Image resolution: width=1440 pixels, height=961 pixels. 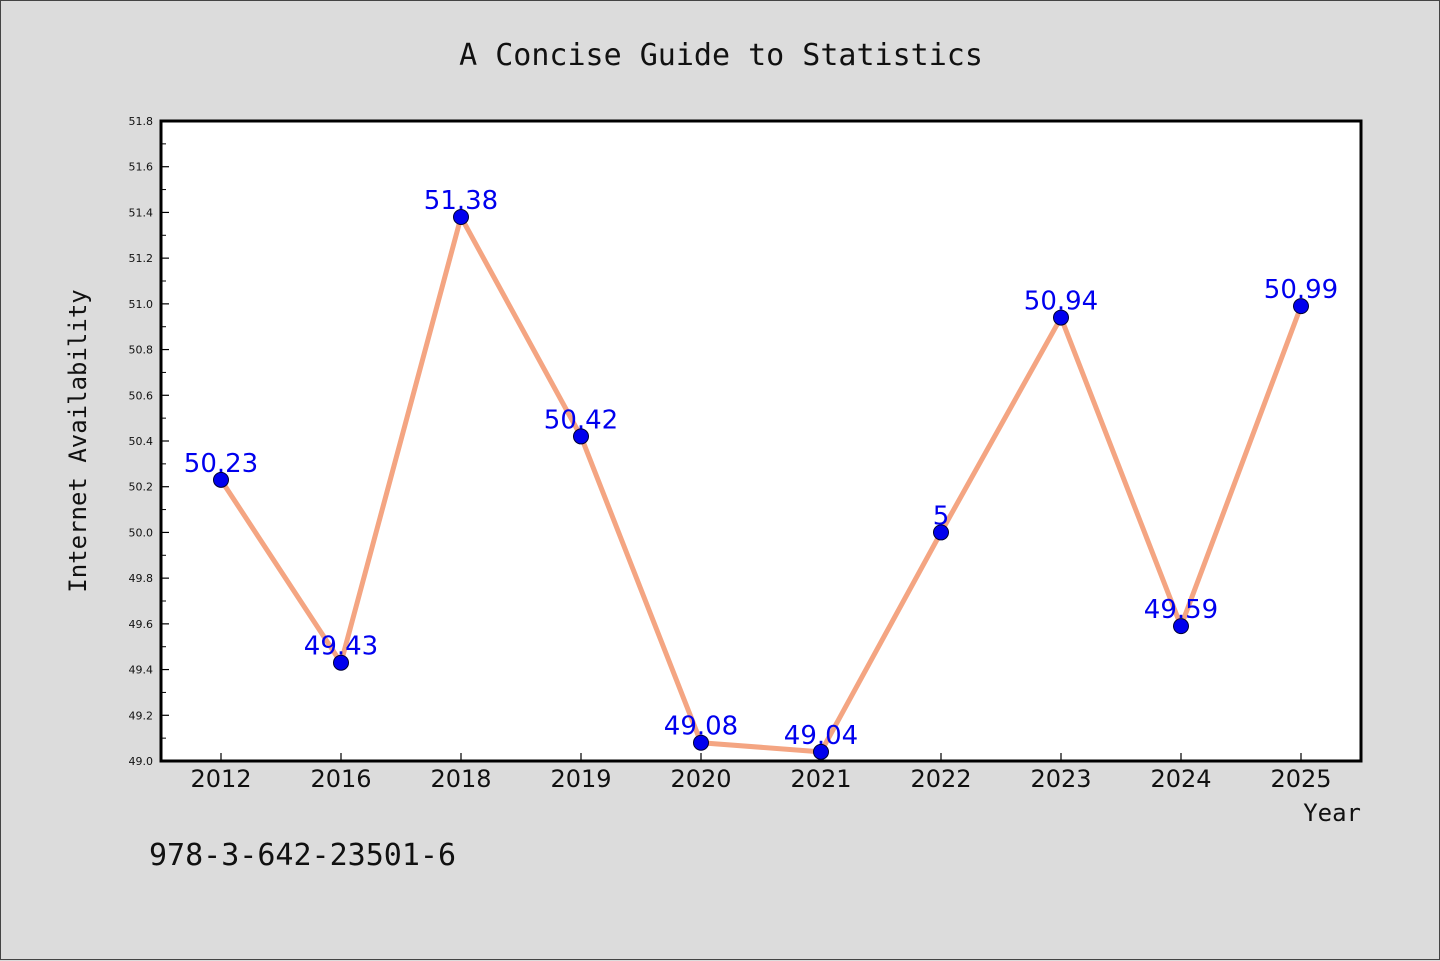 I want to click on x-tick-label: 2019, so click(x=580, y=779).